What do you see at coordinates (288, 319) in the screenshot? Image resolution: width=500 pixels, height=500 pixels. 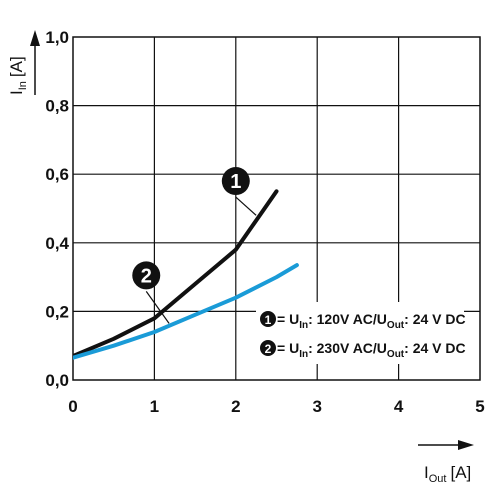 I see `legend-item-1-eq: = U` at bounding box center [288, 319].